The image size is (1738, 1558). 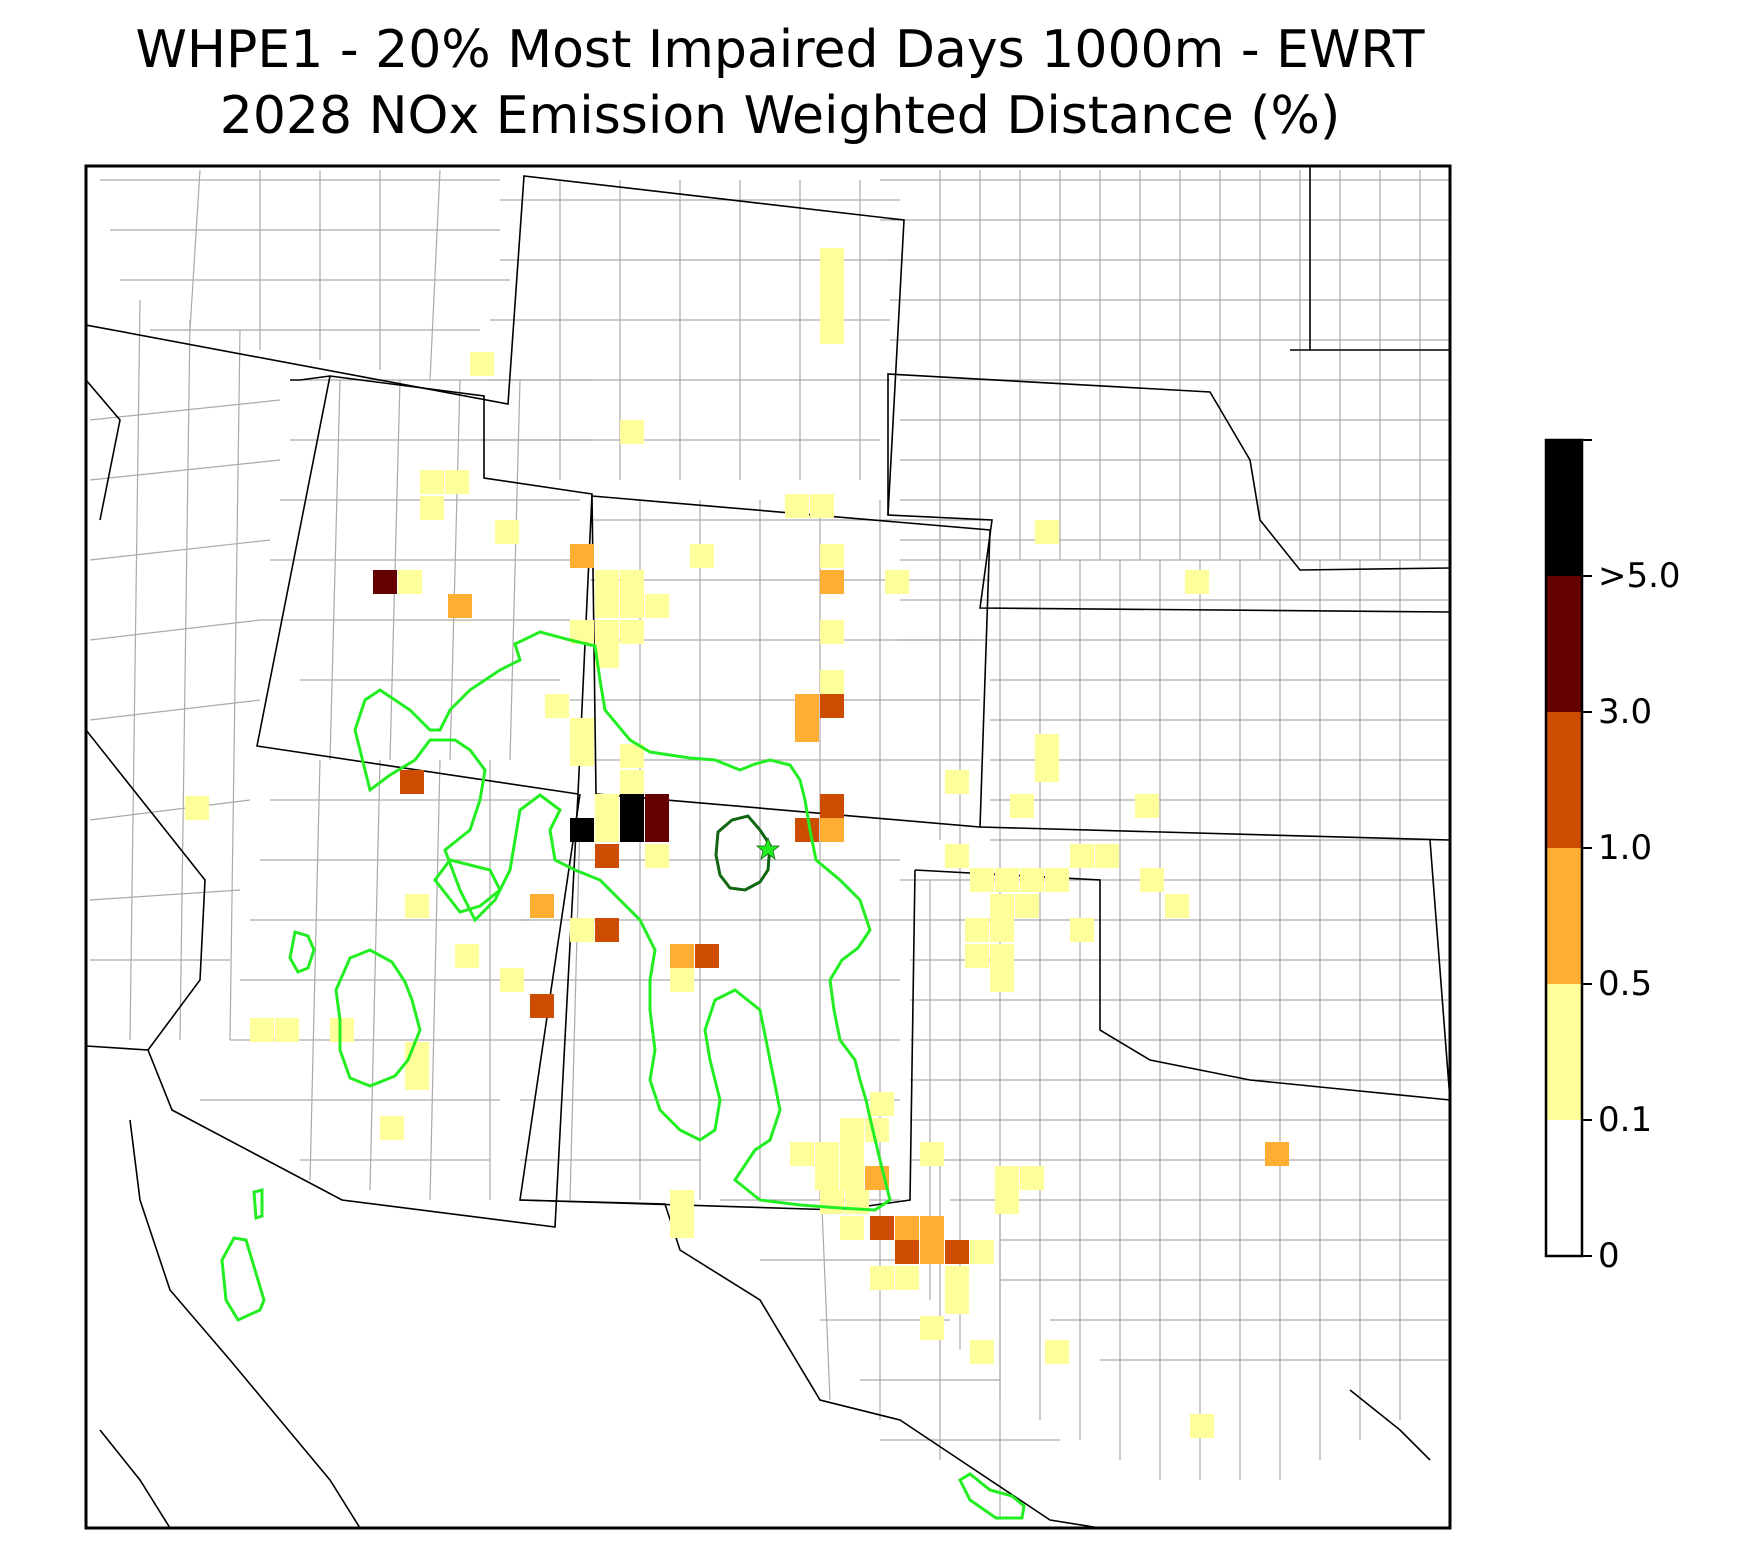 I want to click on colorbar-tick-label: 0.1, so click(x=1625, y=1120).